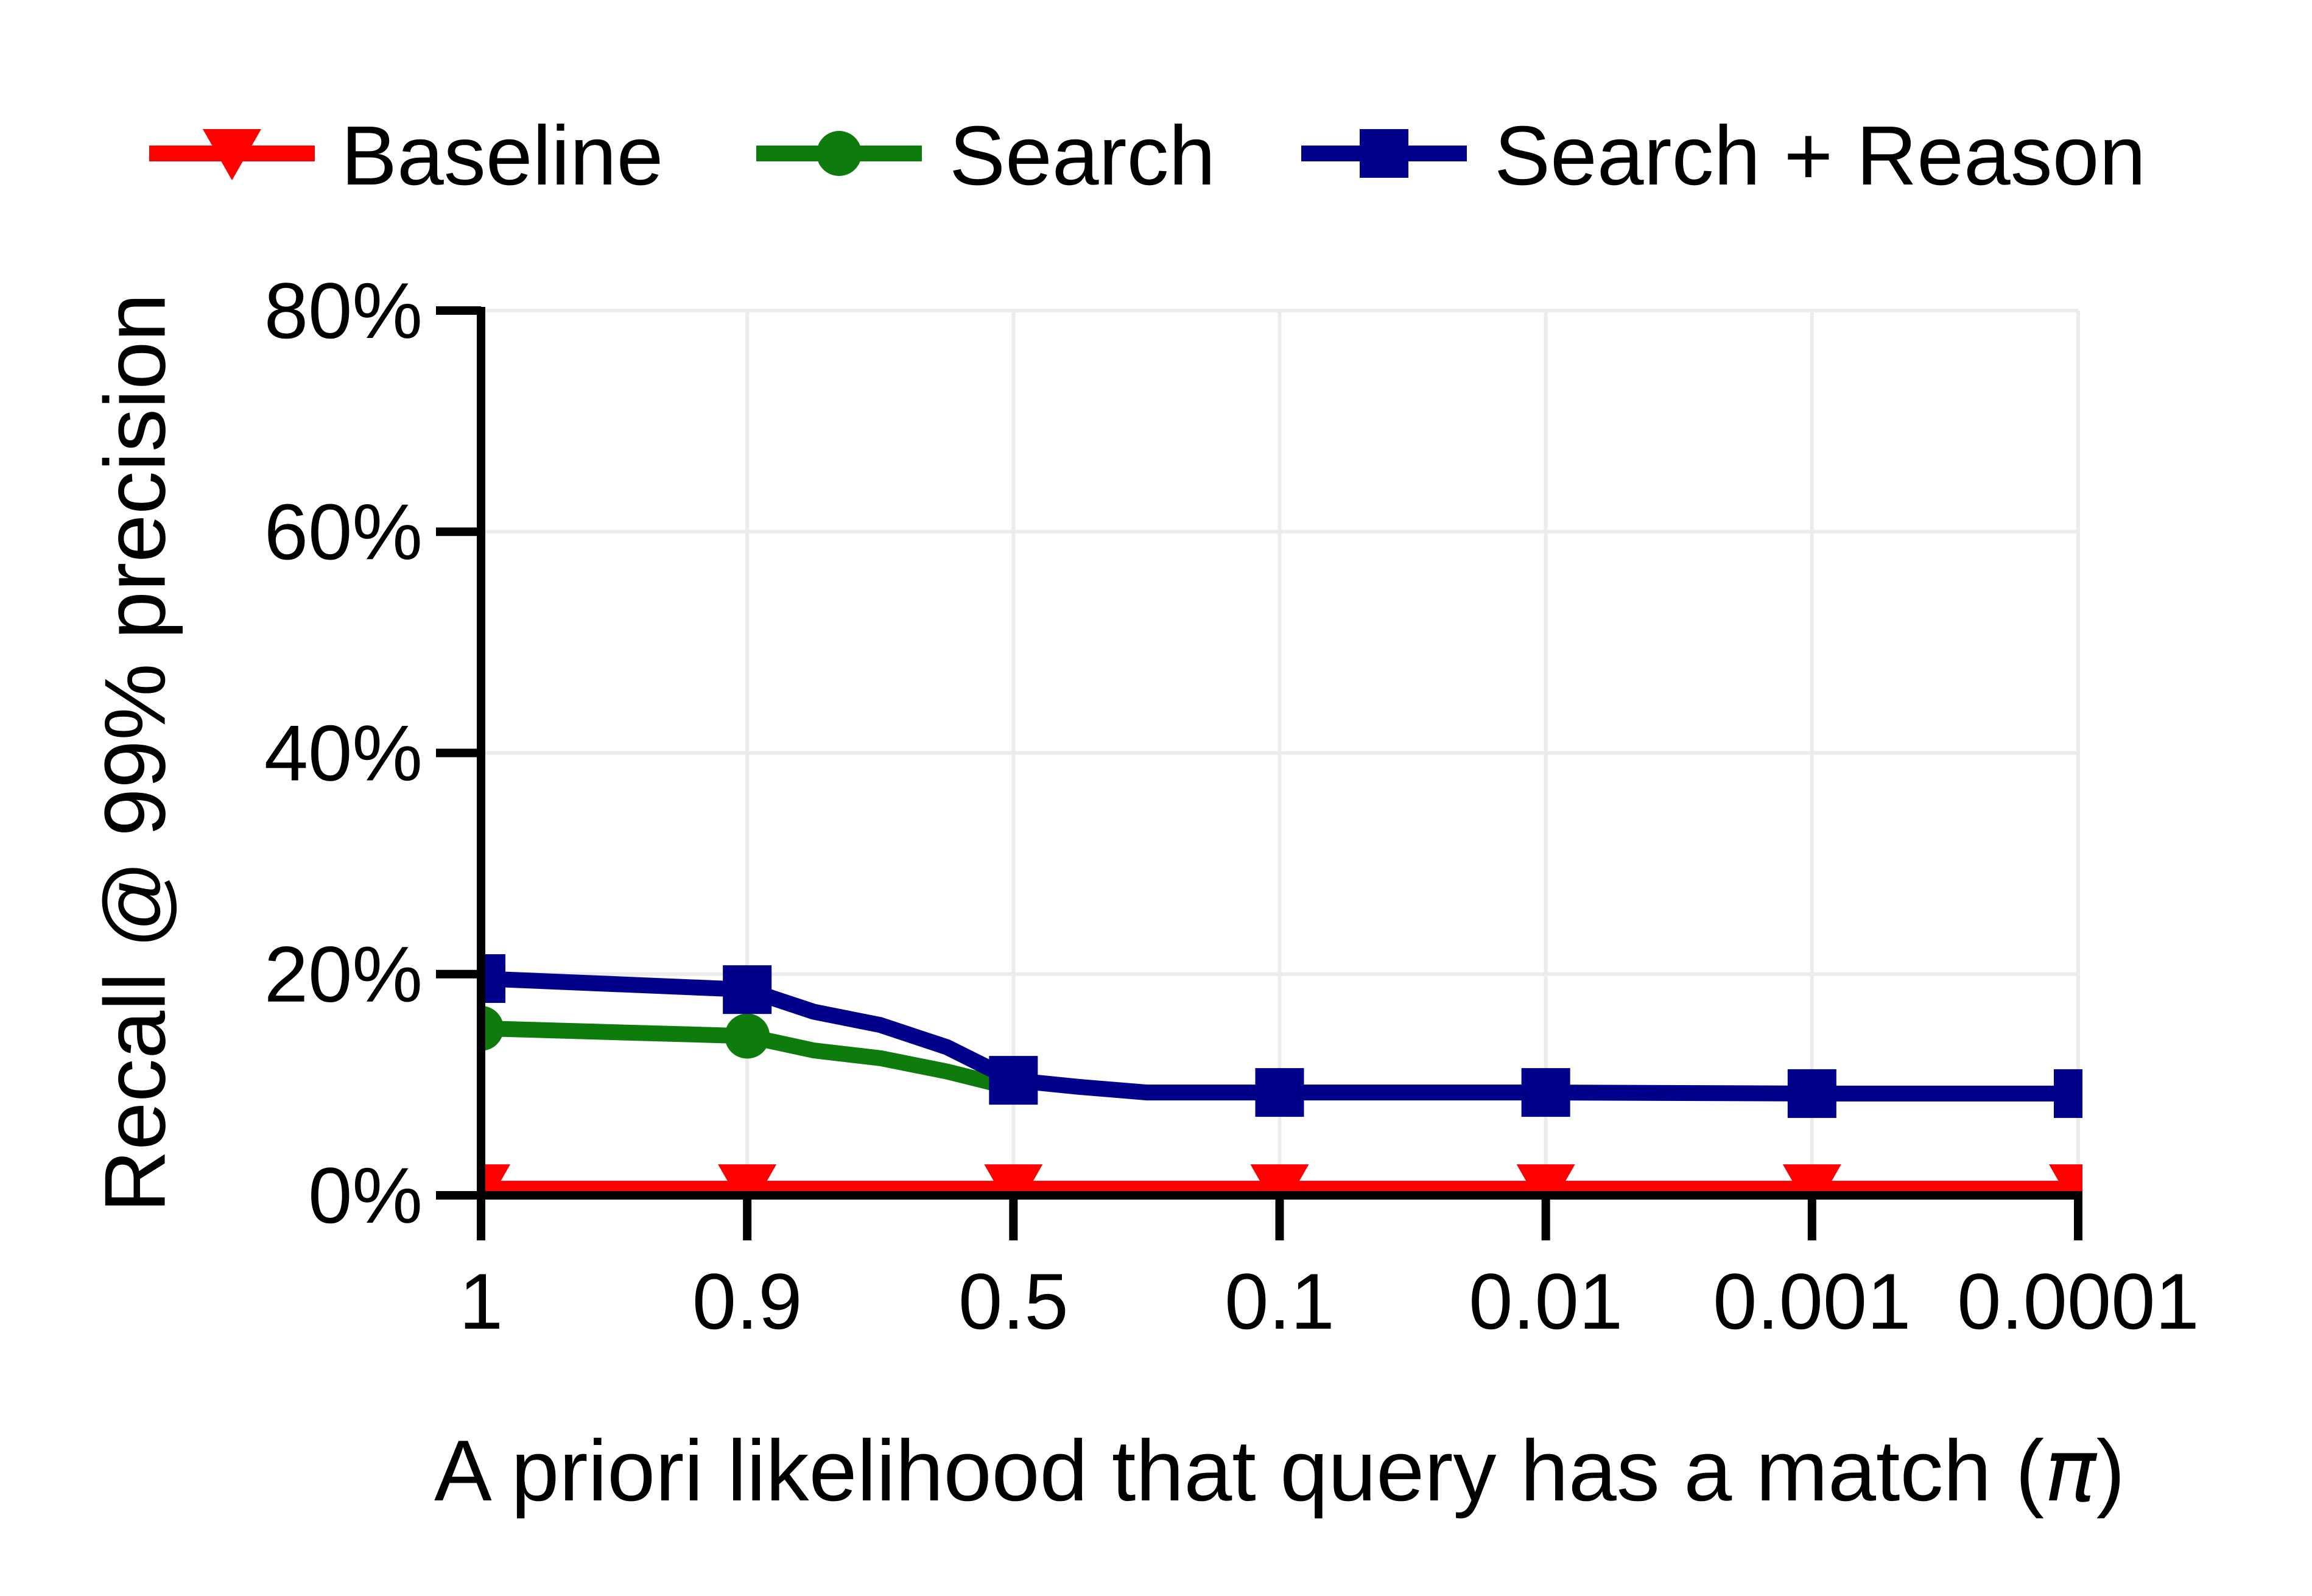 The width and height of the screenshot is (2312, 1596). Describe the element at coordinates (1082, 156) in the screenshot. I see `legend-label: Search` at that location.